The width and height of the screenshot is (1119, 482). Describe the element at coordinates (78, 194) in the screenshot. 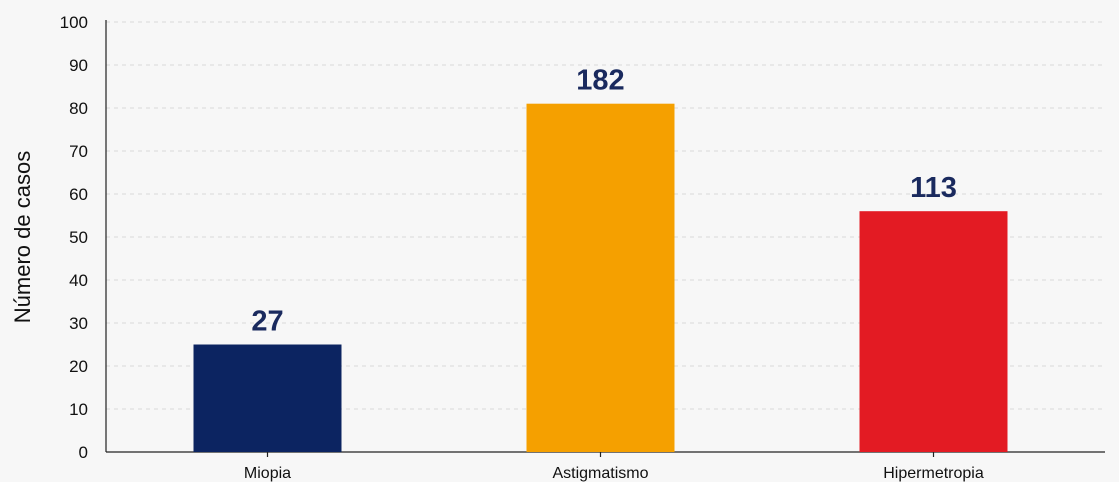

I see `y-tick-label: 60` at that location.